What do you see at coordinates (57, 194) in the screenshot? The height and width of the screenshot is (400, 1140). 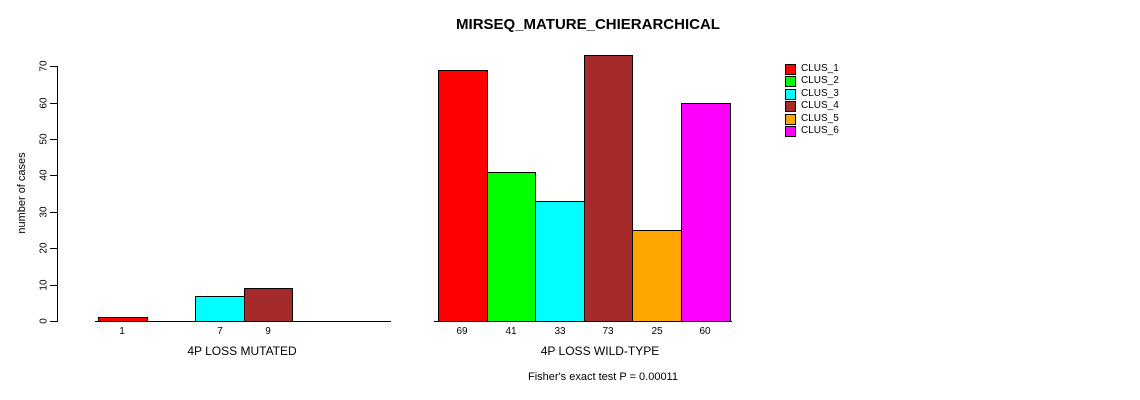 I see `y-axis-line` at bounding box center [57, 194].